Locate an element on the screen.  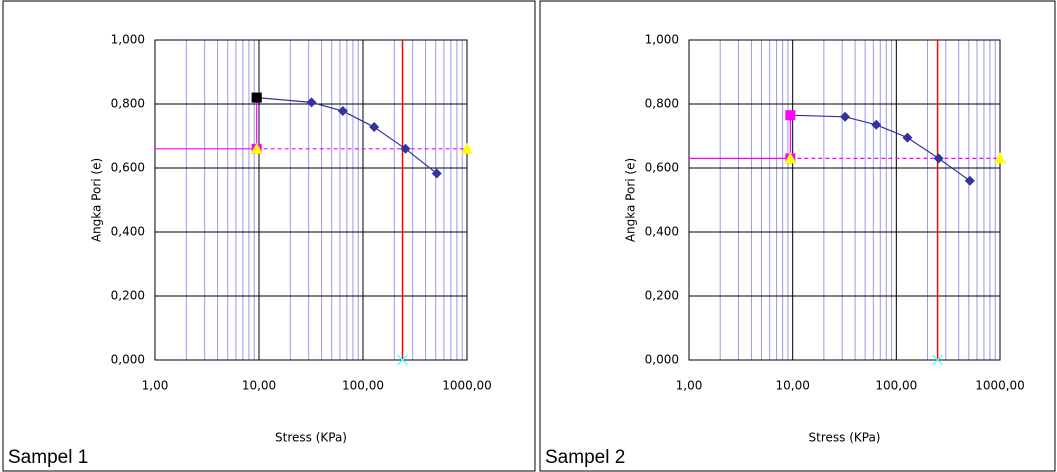
chart-title: Sampel 1 is located at coordinates (48, 457).